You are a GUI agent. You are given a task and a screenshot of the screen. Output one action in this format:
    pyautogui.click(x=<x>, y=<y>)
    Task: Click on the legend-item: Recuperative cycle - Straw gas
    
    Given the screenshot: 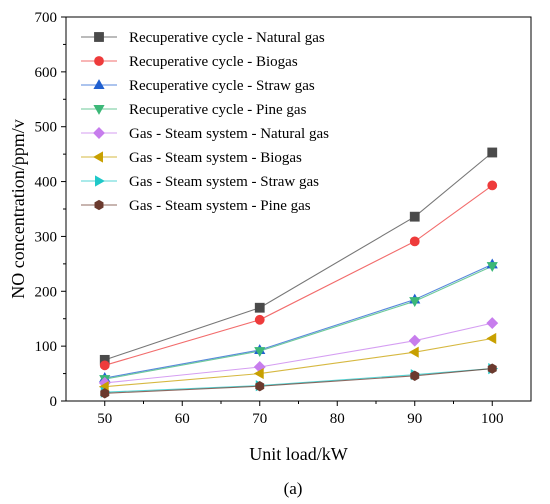 What is the action you would take?
    pyautogui.click(x=198, y=86)
    